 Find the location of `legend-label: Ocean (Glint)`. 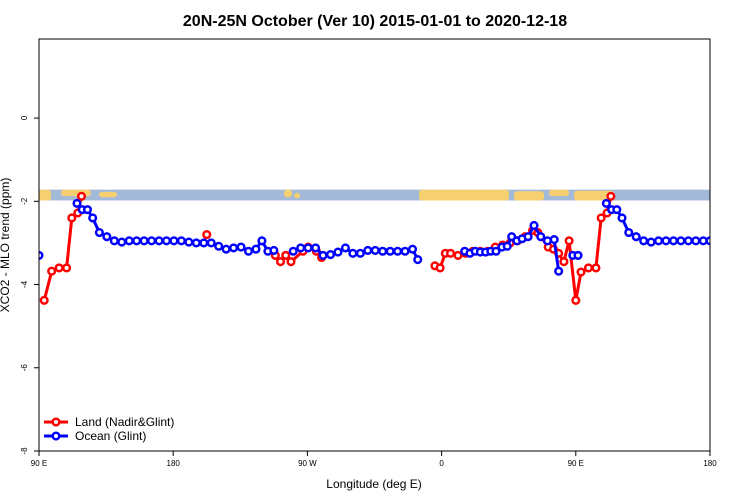

legend-label: Ocean (Glint) is located at coordinates (110, 436).